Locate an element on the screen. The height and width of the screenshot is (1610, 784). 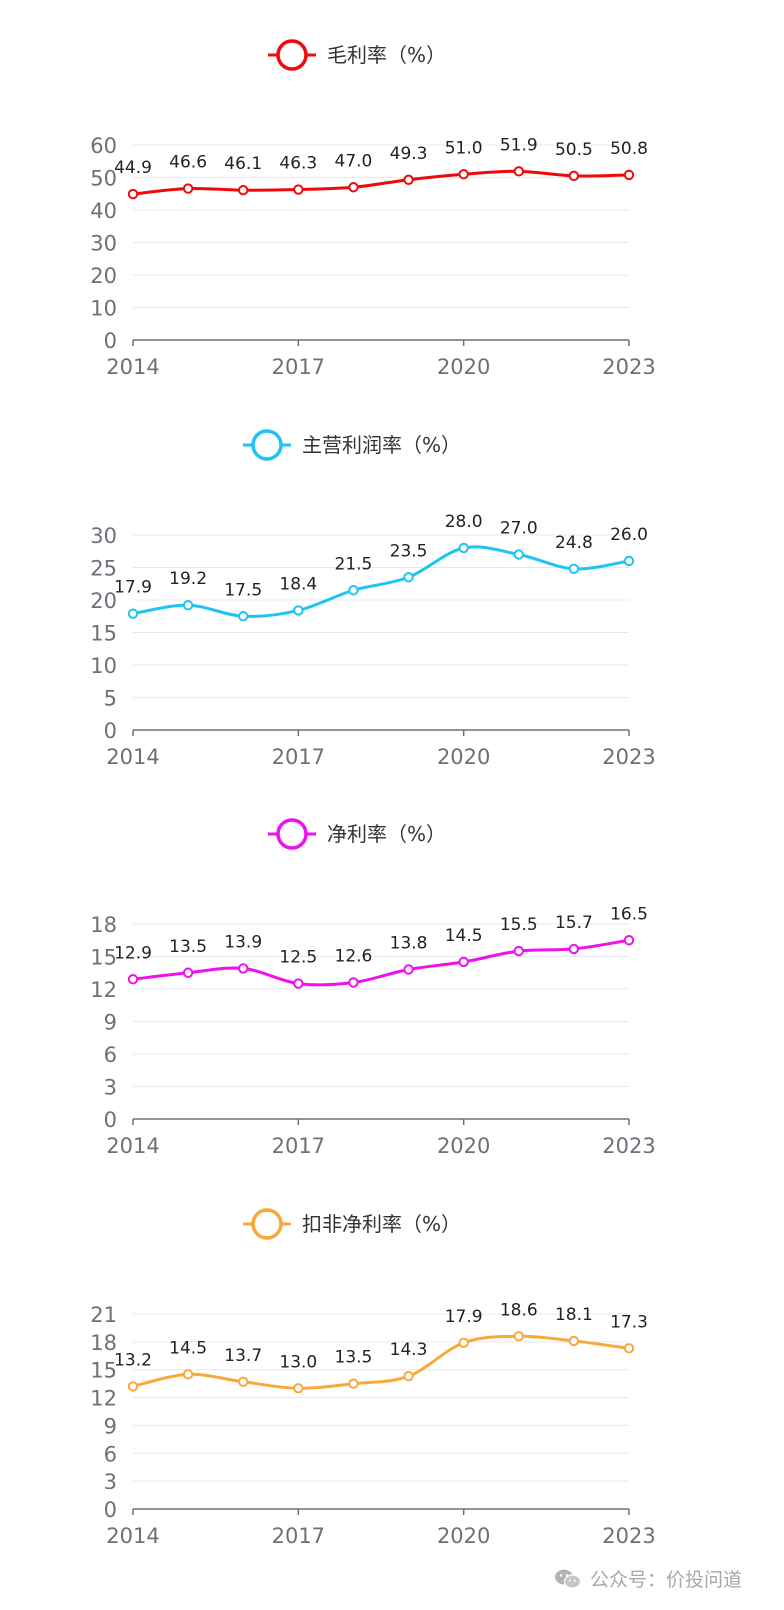
data-label: 21.5 is located at coordinates (354, 564).